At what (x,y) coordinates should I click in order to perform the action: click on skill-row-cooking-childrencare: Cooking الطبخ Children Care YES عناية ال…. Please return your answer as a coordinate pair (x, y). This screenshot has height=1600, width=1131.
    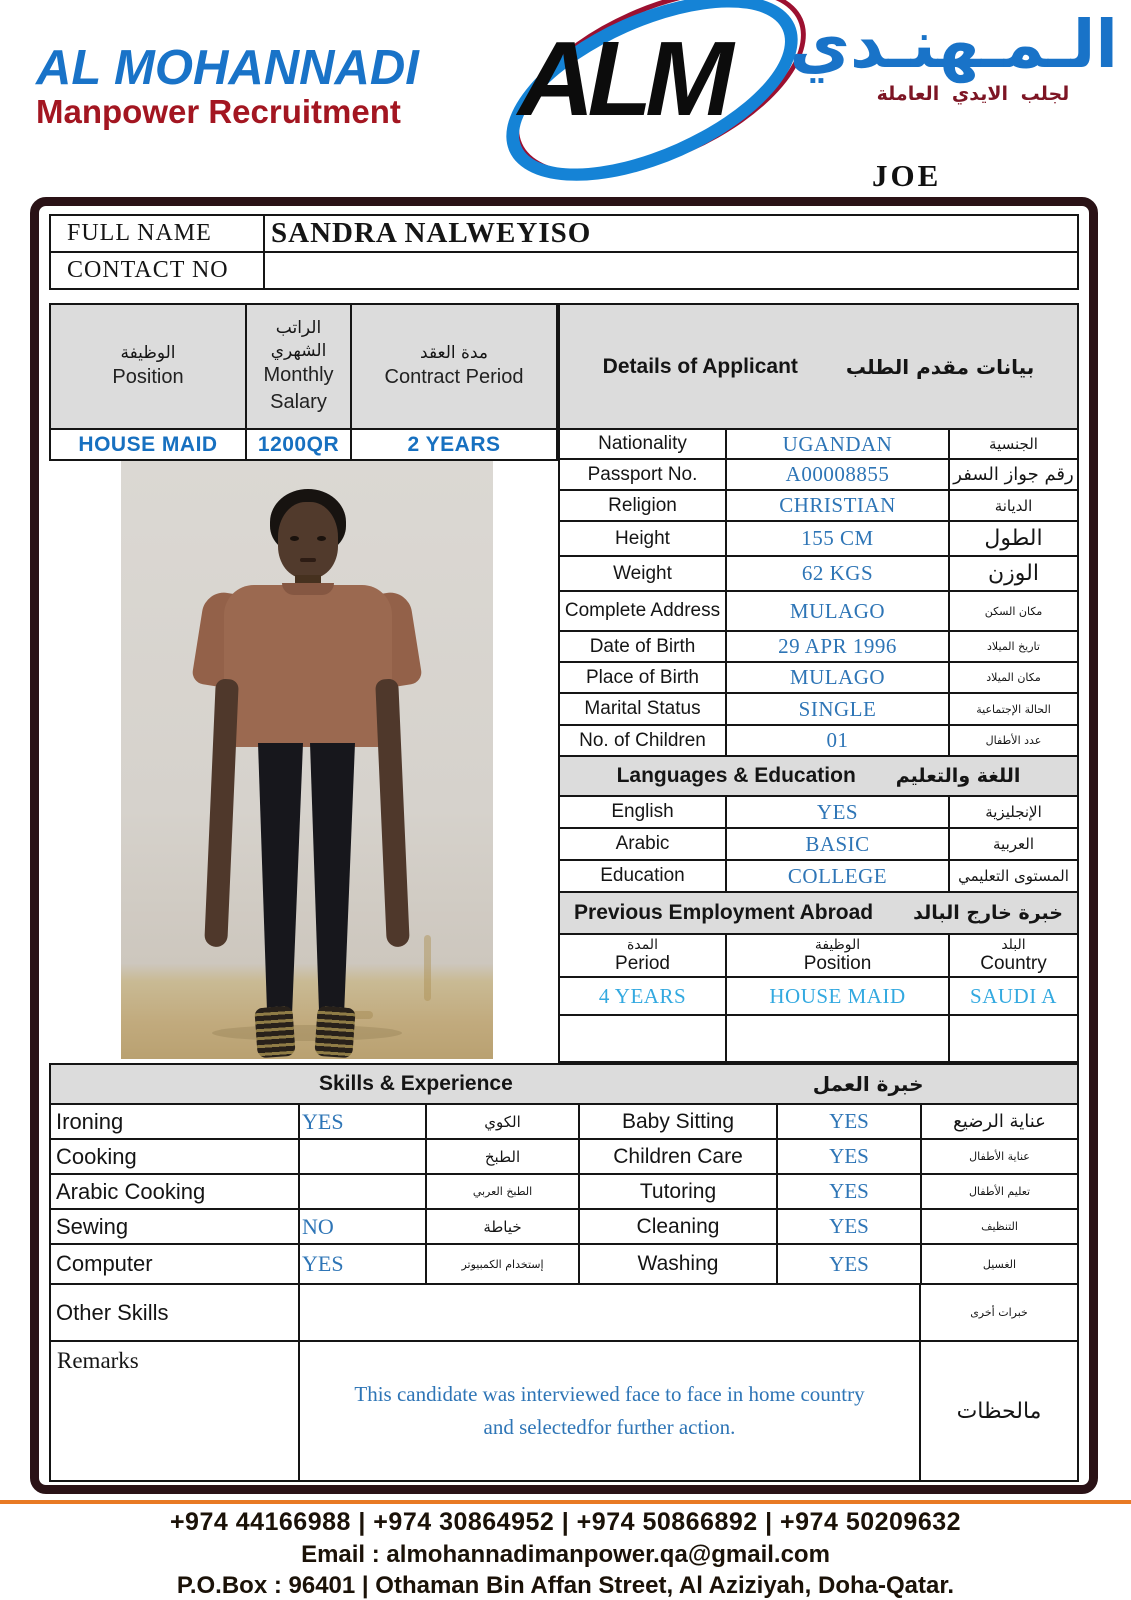
    Looking at the image, I should click on (564, 1157).